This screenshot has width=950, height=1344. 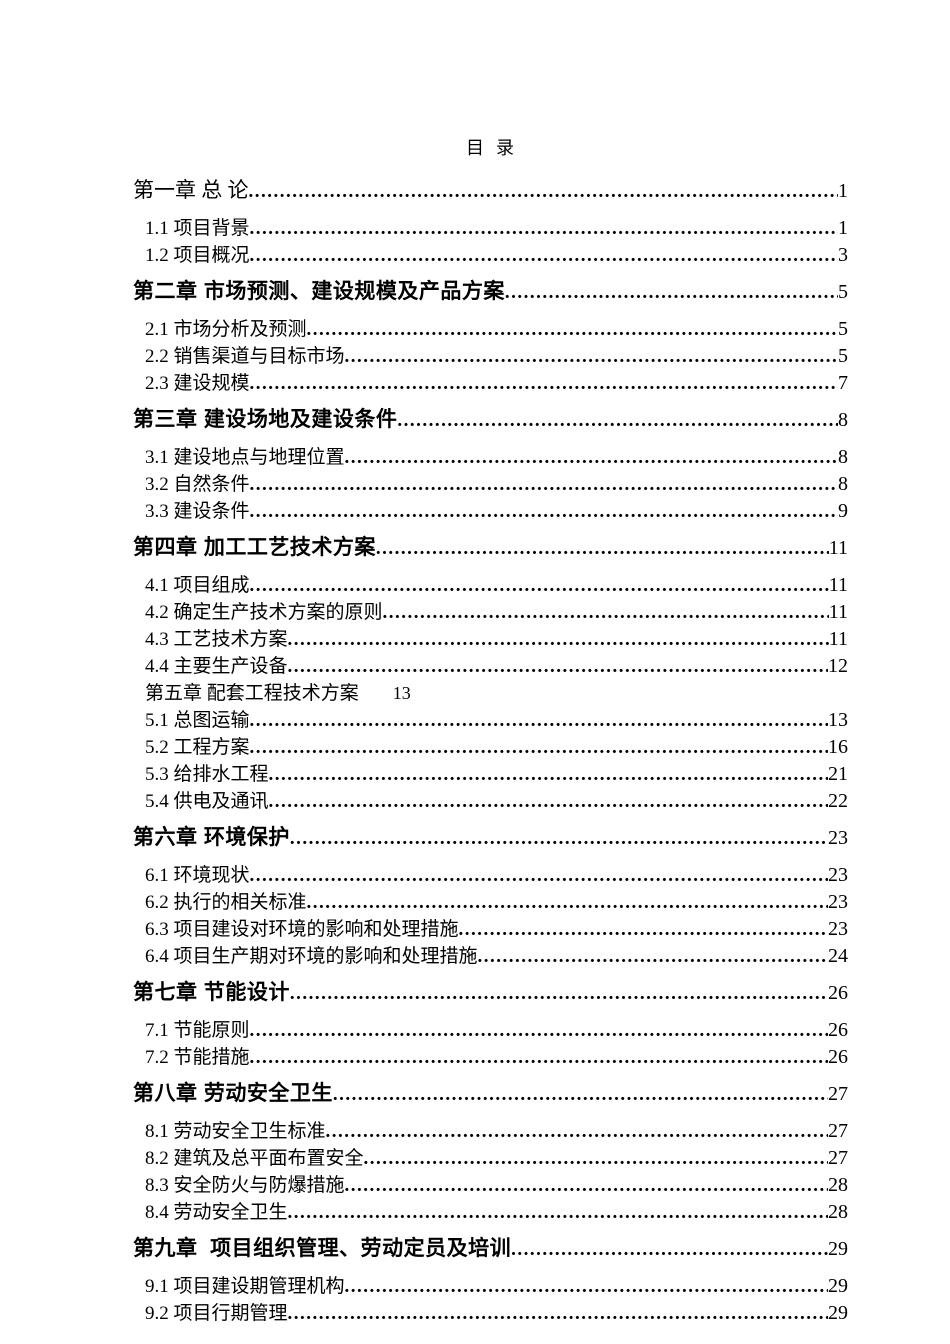 I want to click on toc-entry-label: 1.1 项目背景, so click(x=197, y=228).